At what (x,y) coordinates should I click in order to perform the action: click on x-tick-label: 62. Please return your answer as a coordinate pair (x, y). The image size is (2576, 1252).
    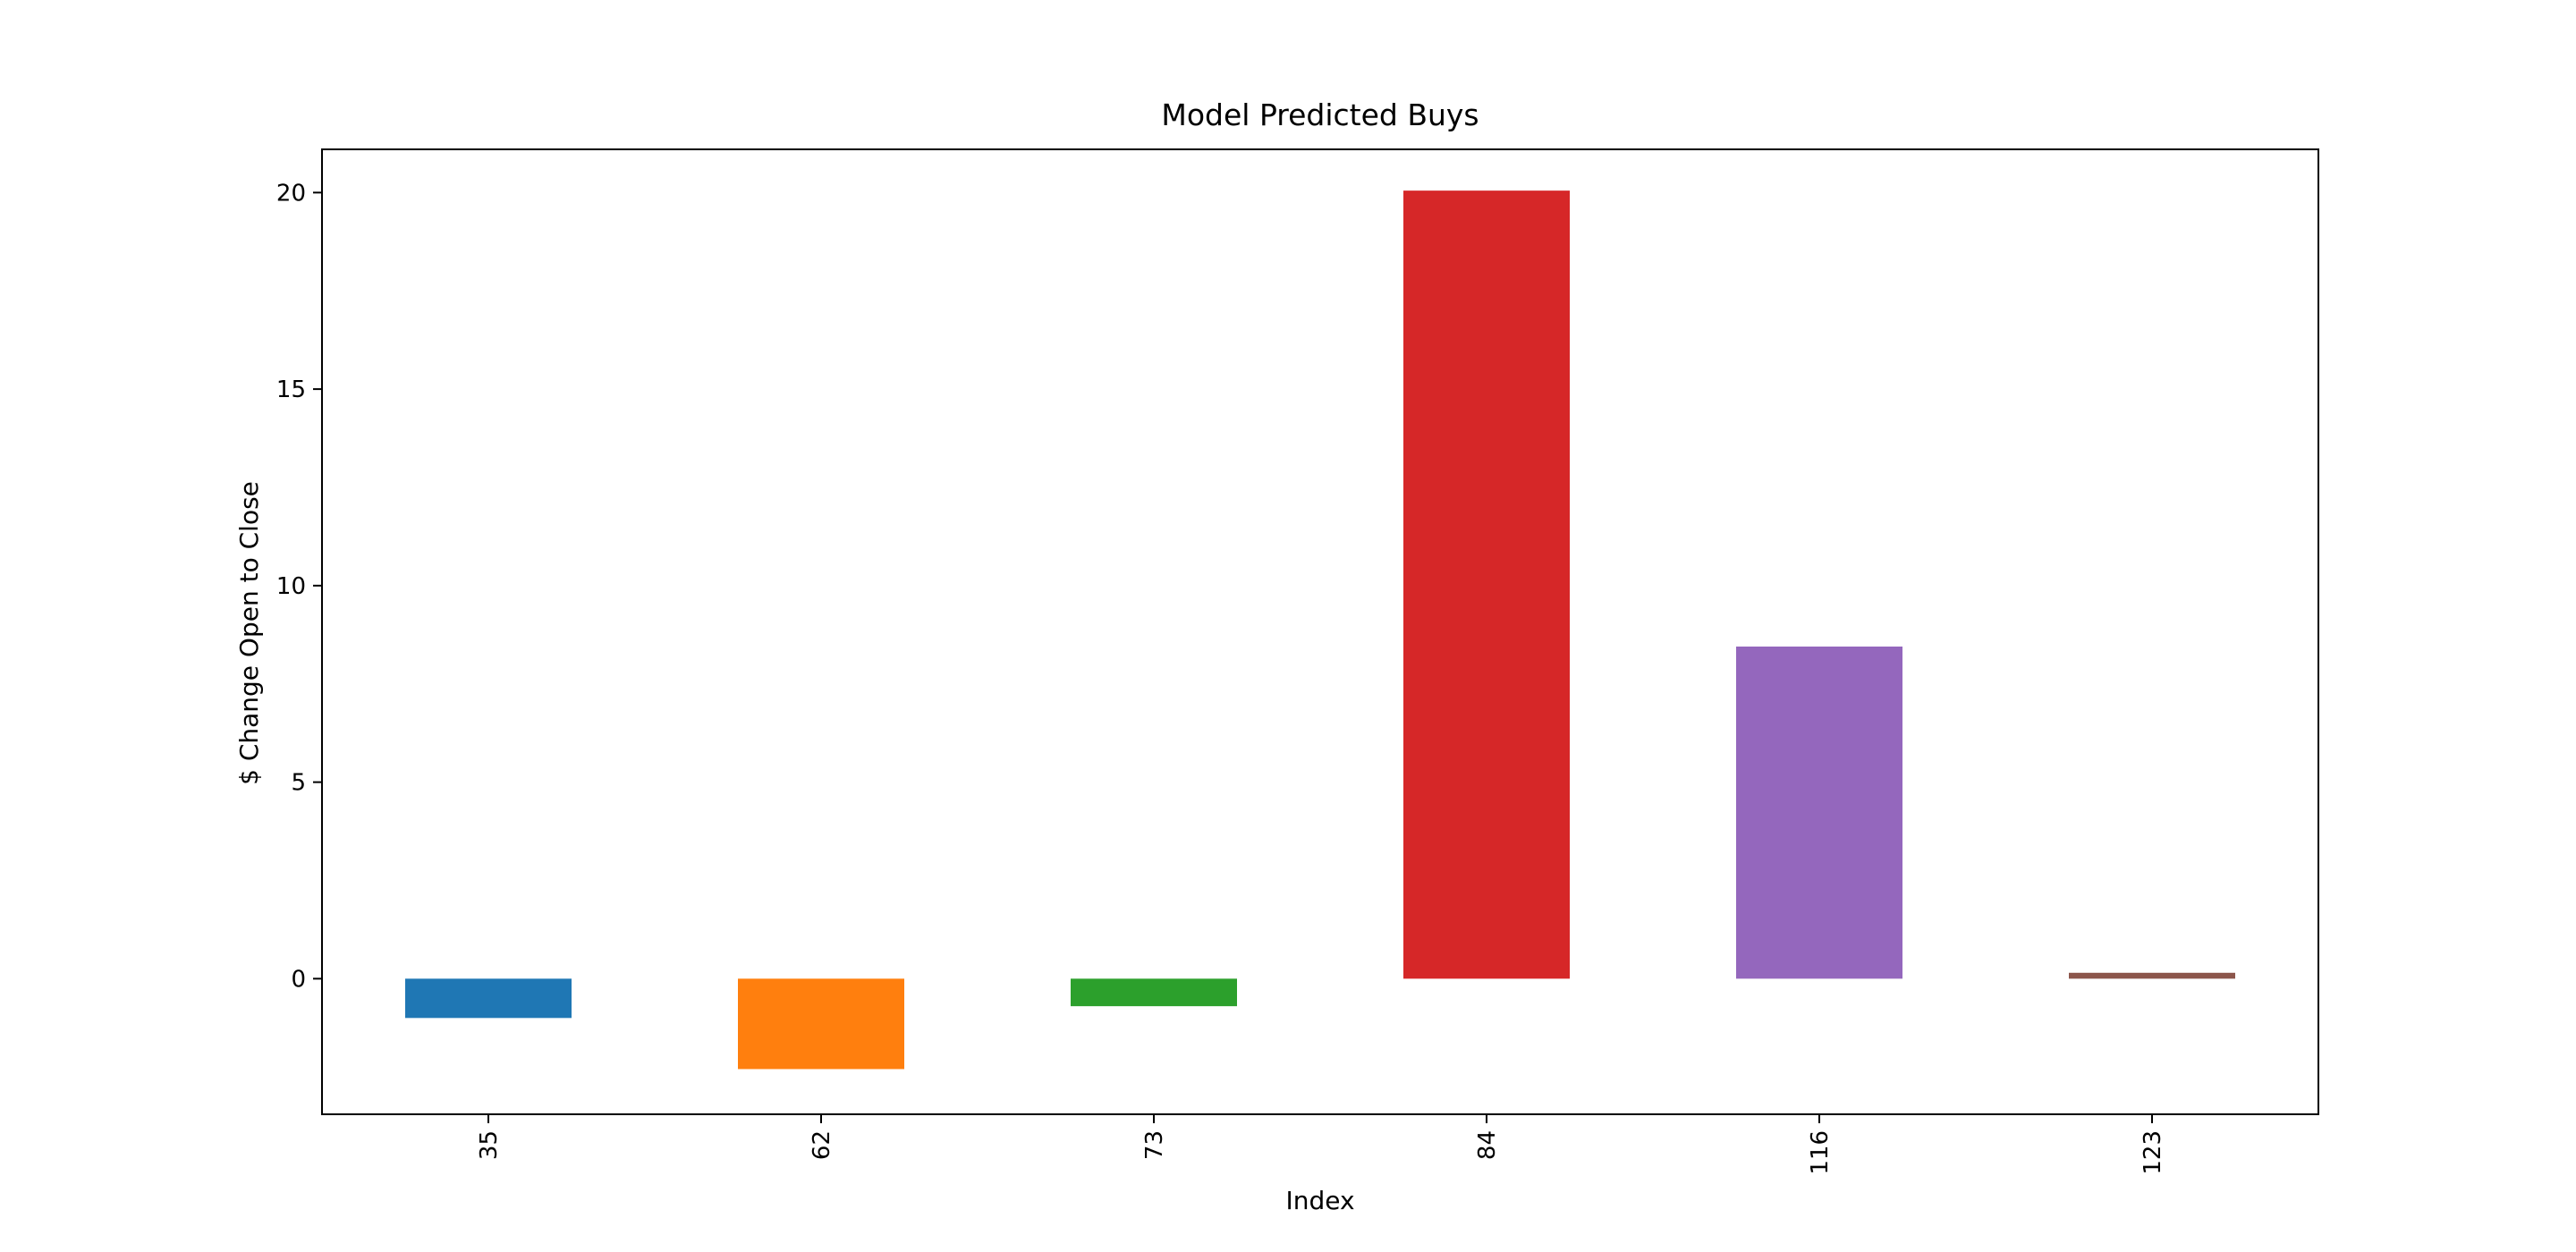
    Looking at the image, I should click on (822, 1145).